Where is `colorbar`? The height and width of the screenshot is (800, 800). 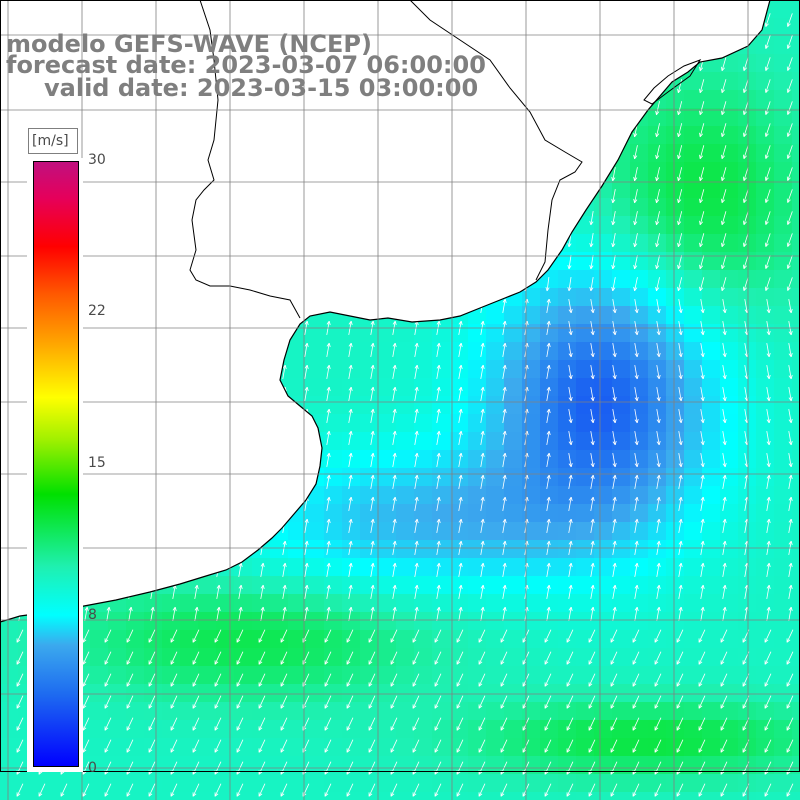
colorbar is located at coordinates (56, 464).